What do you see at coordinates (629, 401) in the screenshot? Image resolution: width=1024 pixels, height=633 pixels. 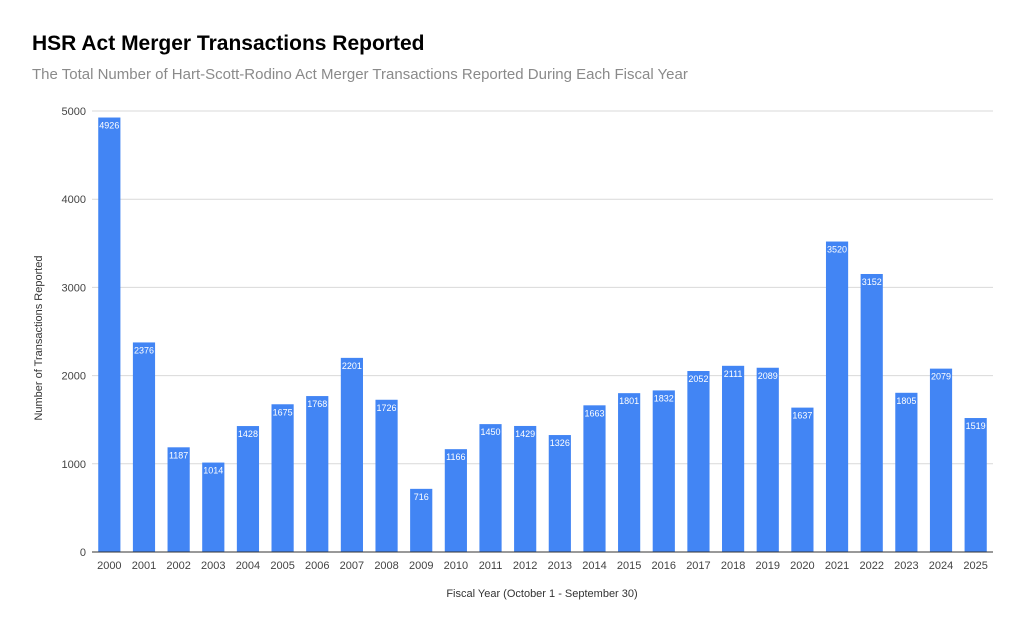 I see `data-label: 1801` at bounding box center [629, 401].